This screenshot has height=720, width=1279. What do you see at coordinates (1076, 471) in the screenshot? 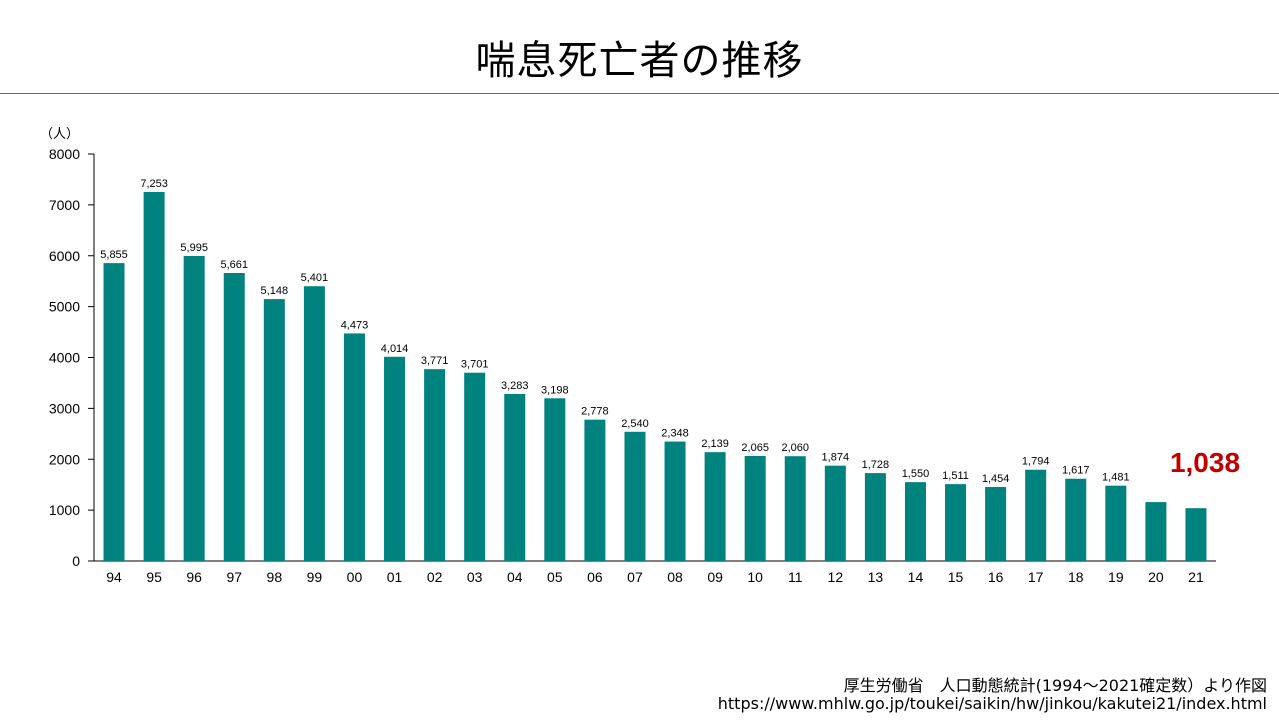
I see `data-label: 1,617` at bounding box center [1076, 471].